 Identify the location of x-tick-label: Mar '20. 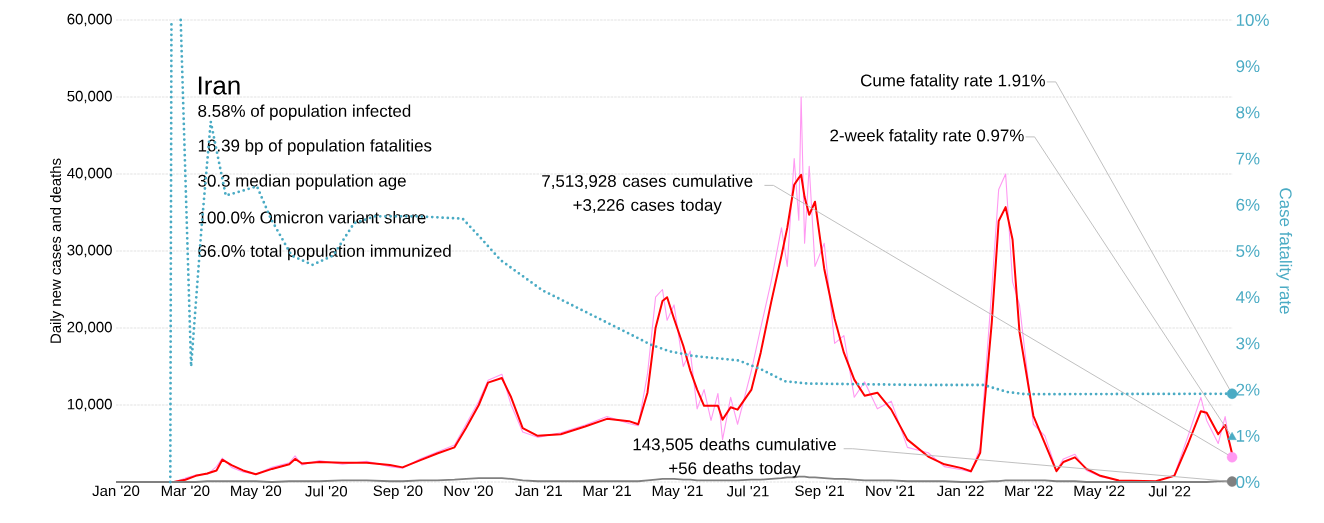
(185, 491).